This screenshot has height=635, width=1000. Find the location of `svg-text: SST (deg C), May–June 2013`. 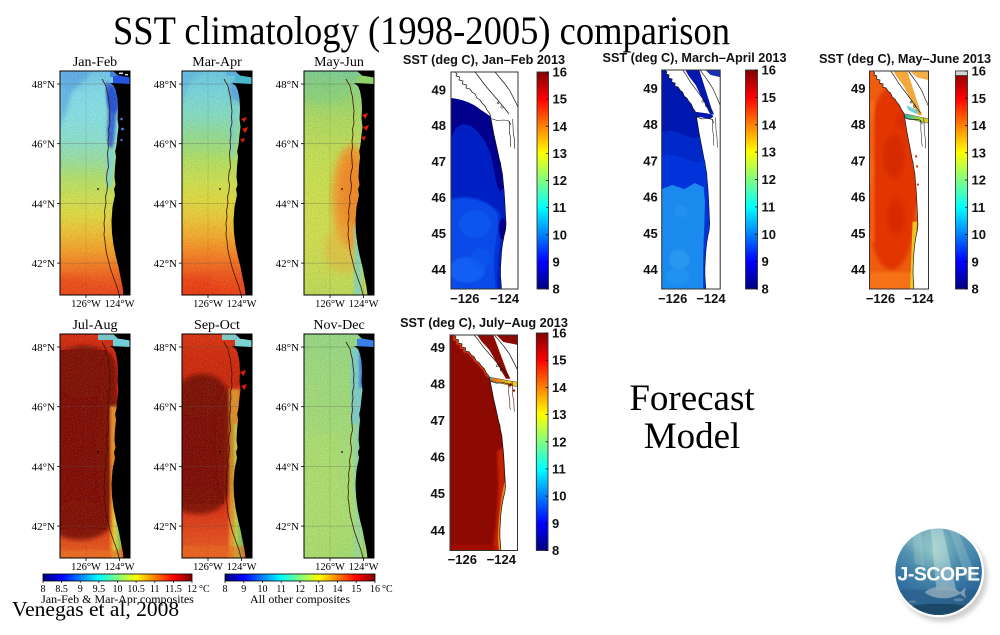

svg-text: SST (deg C), May–June 2013 is located at coordinates (905, 59).